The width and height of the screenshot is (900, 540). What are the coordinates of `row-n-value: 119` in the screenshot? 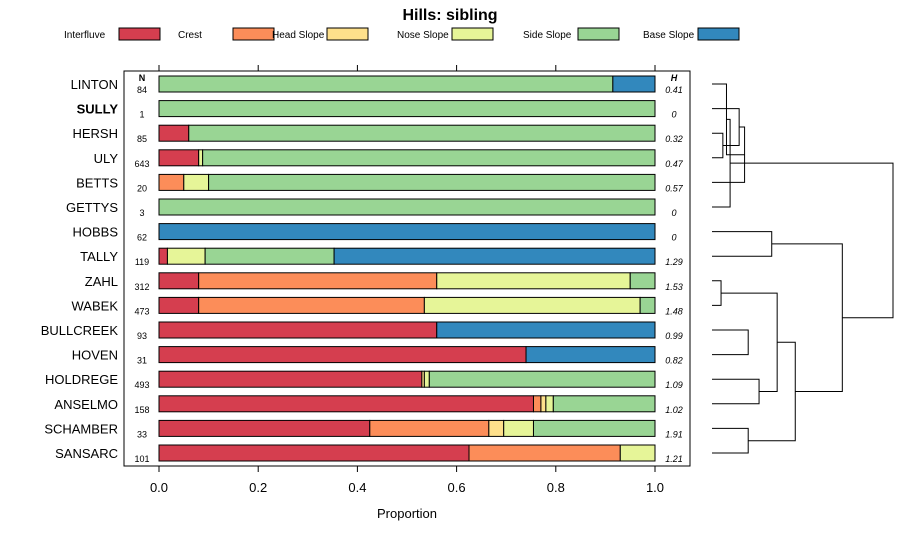 It's located at (142, 262).